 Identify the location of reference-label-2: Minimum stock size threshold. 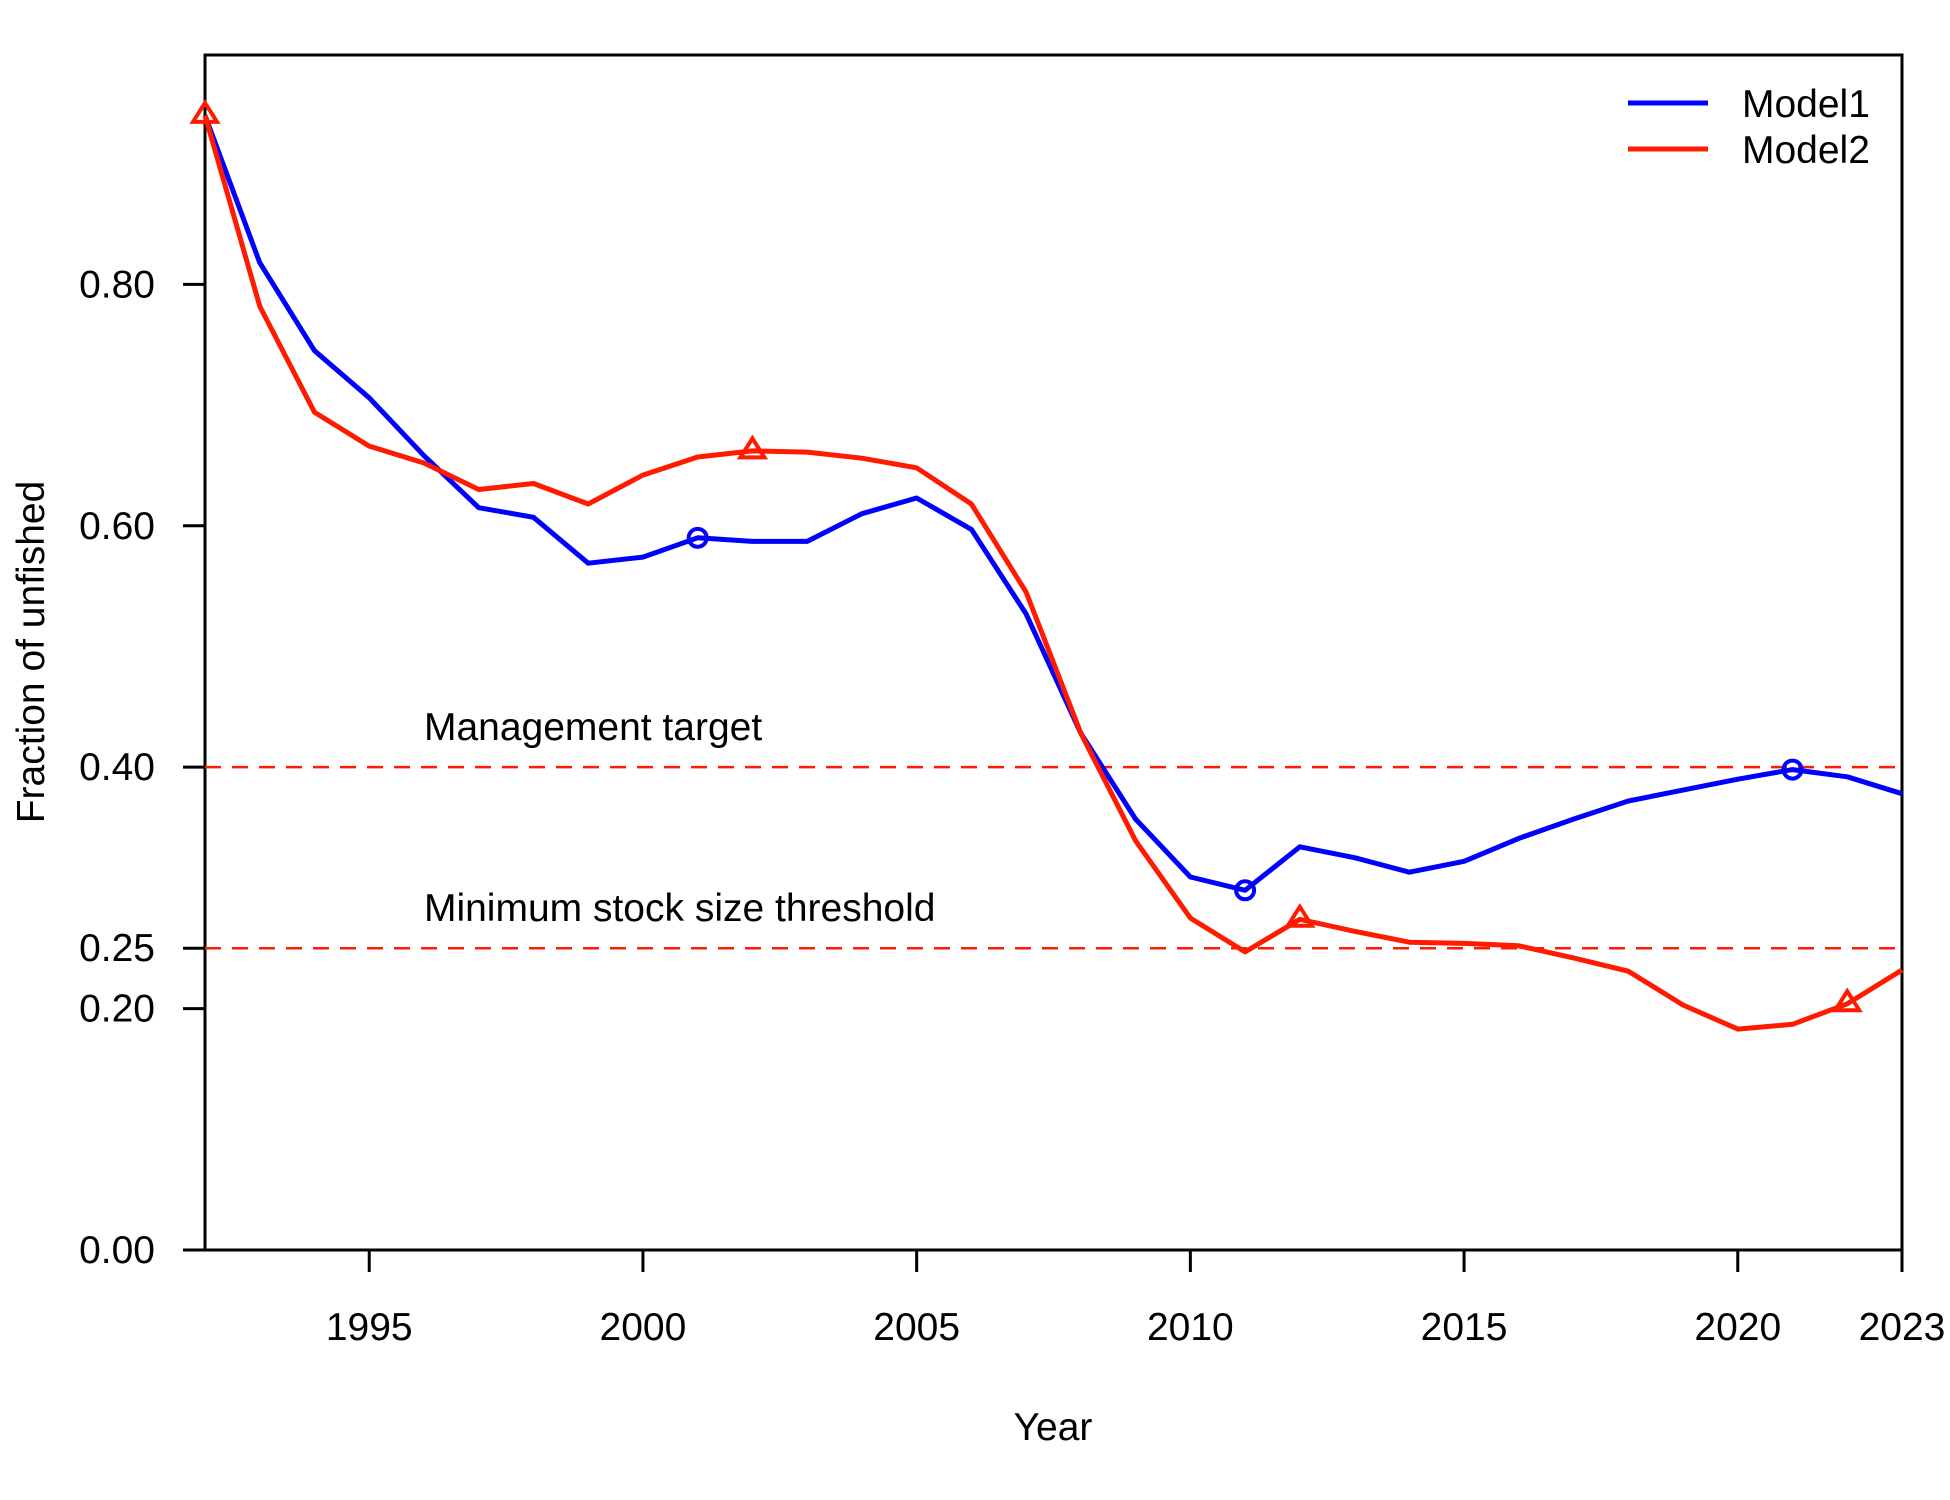
(680, 908).